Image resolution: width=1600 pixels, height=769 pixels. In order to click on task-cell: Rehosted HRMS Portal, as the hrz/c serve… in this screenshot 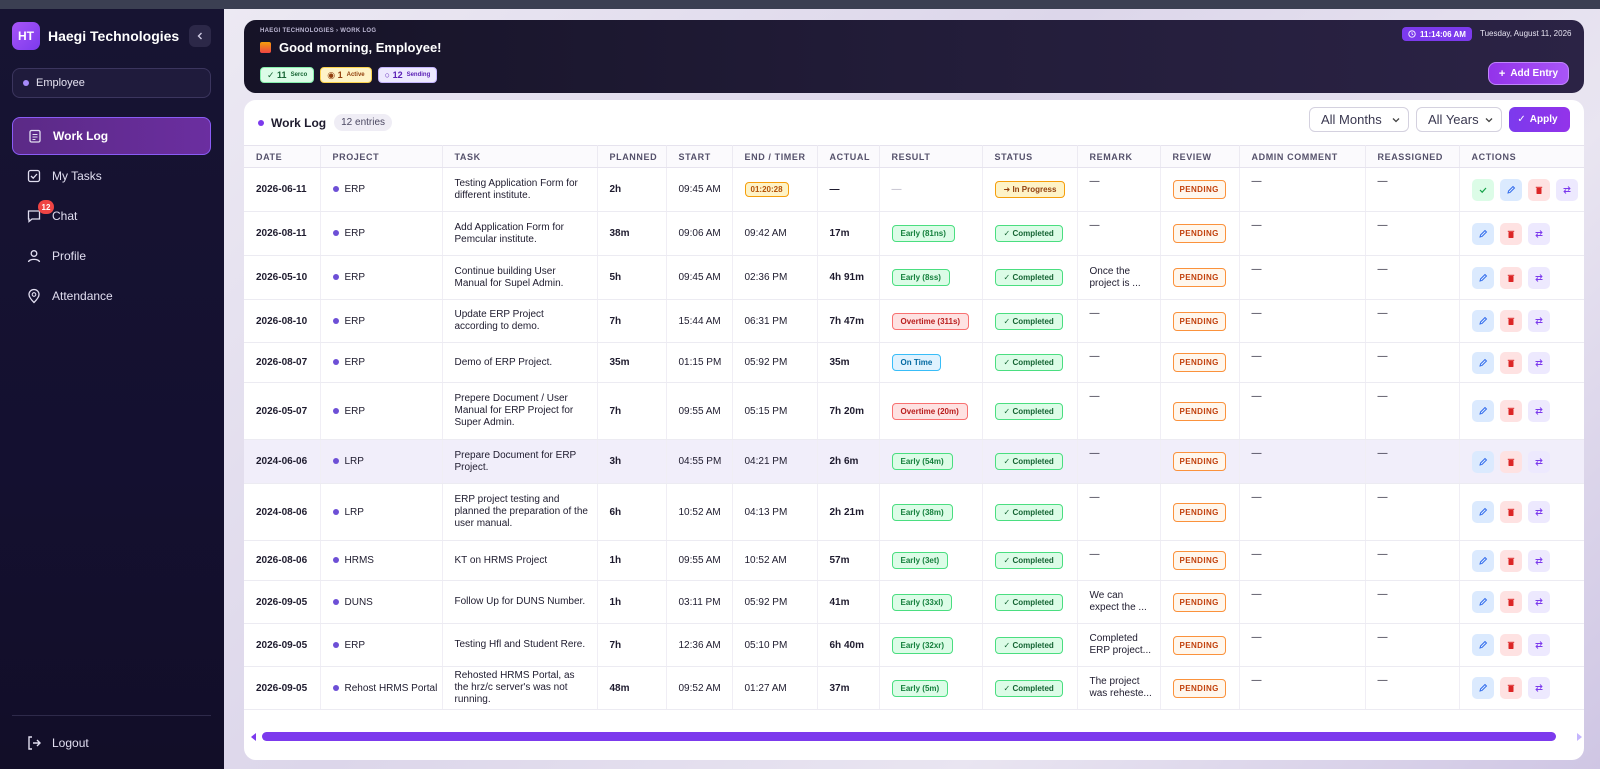, I will do `click(520, 688)`.